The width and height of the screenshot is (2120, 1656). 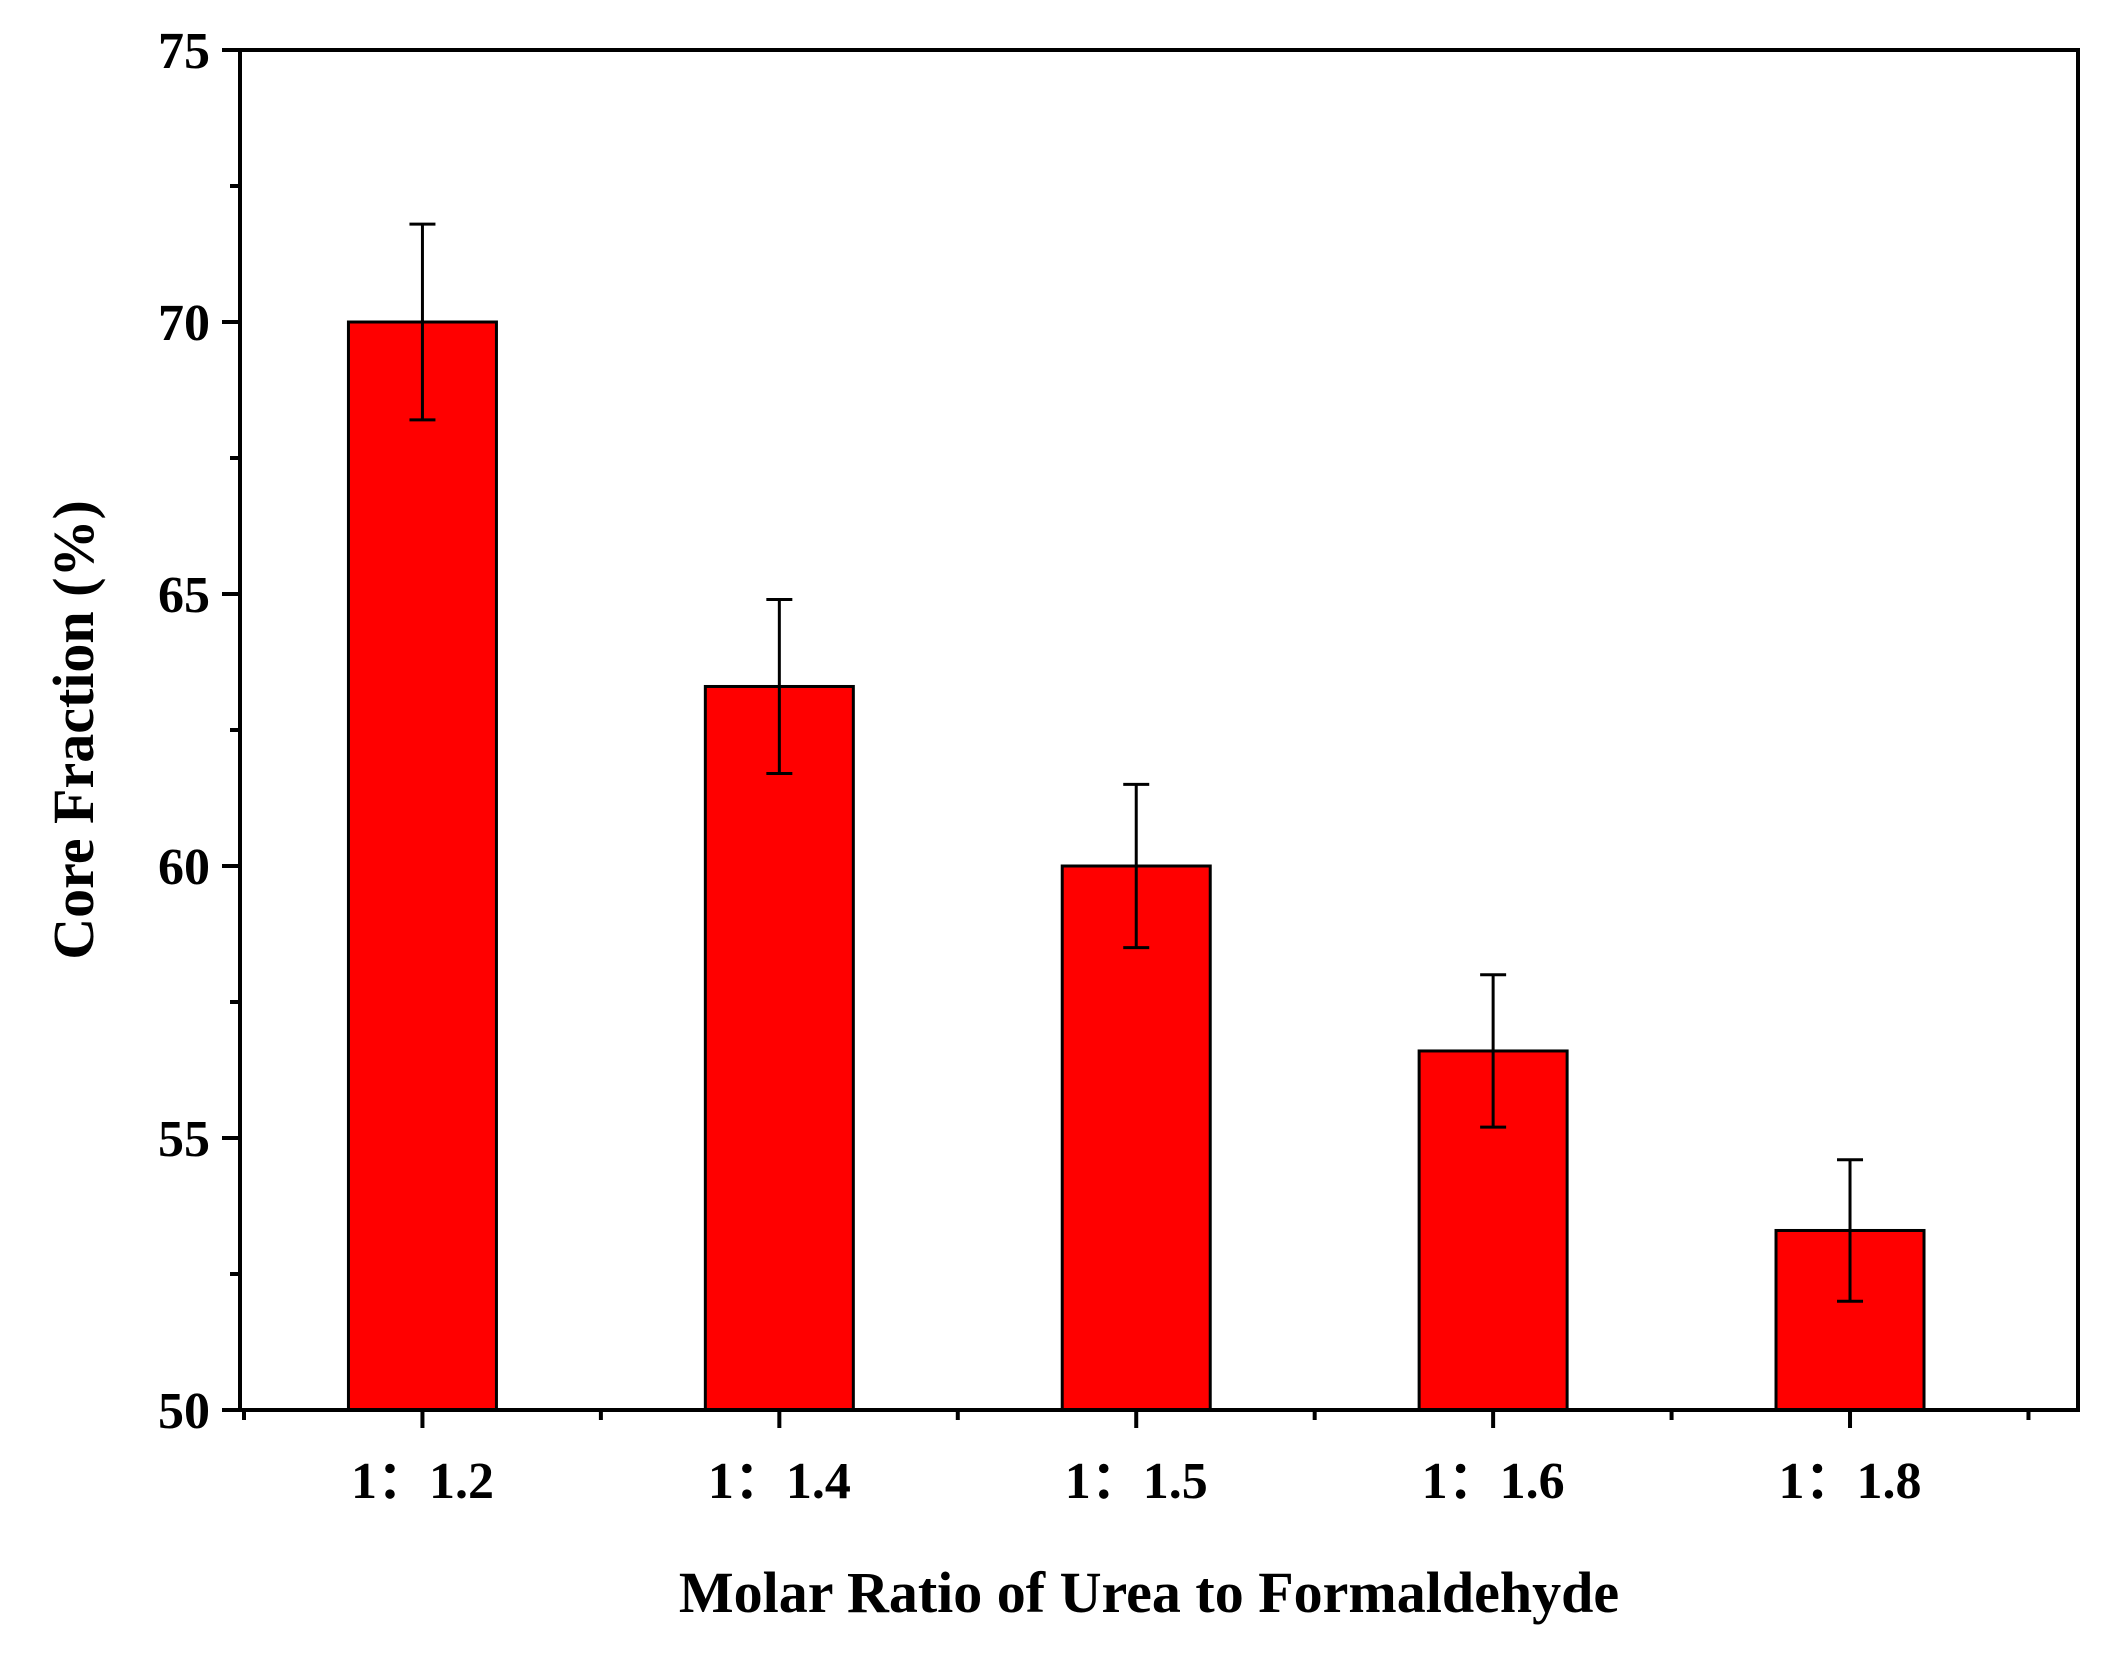 What do you see at coordinates (184, 51) in the screenshot?
I see `y-tick-label: 75` at bounding box center [184, 51].